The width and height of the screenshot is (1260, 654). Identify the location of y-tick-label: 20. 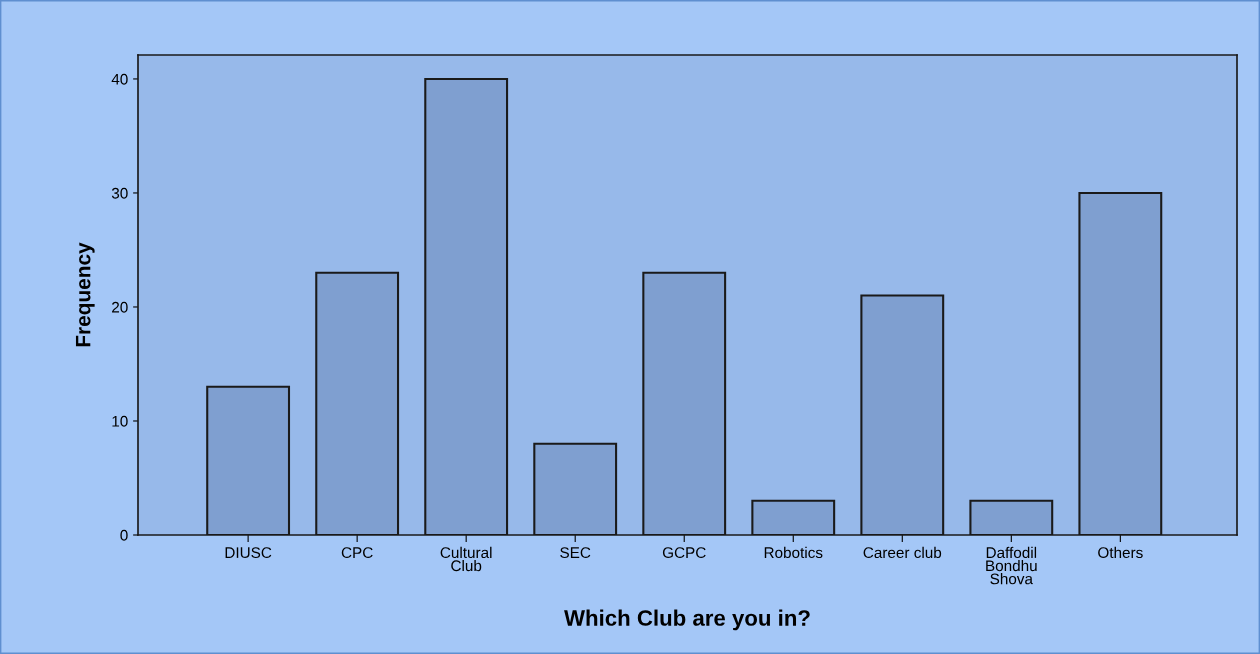
(120, 307).